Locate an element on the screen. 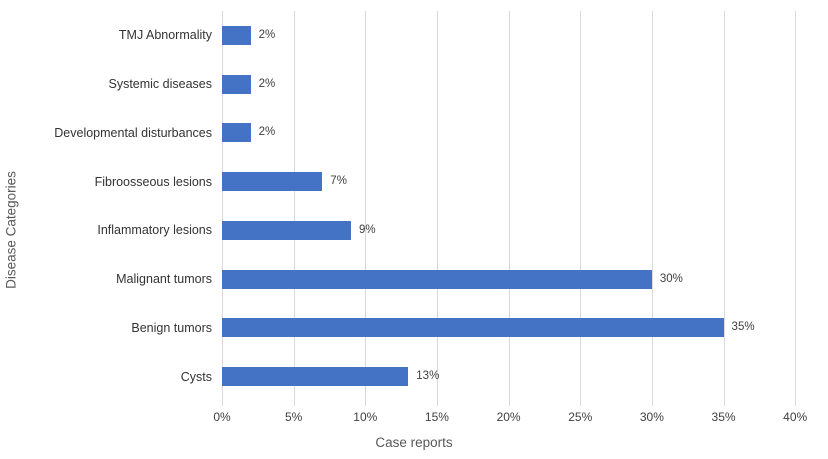  category-label: Developmental disturbances is located at coordinates (133, 132).